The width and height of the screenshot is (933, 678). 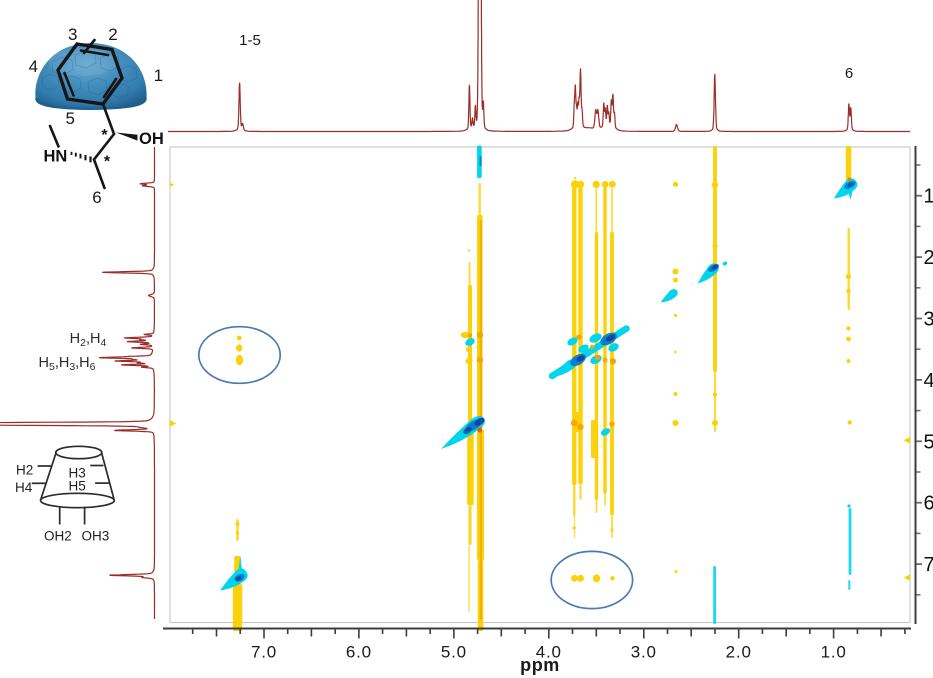 I want to click on svg-text: ppm, so click(x=540, y=665).